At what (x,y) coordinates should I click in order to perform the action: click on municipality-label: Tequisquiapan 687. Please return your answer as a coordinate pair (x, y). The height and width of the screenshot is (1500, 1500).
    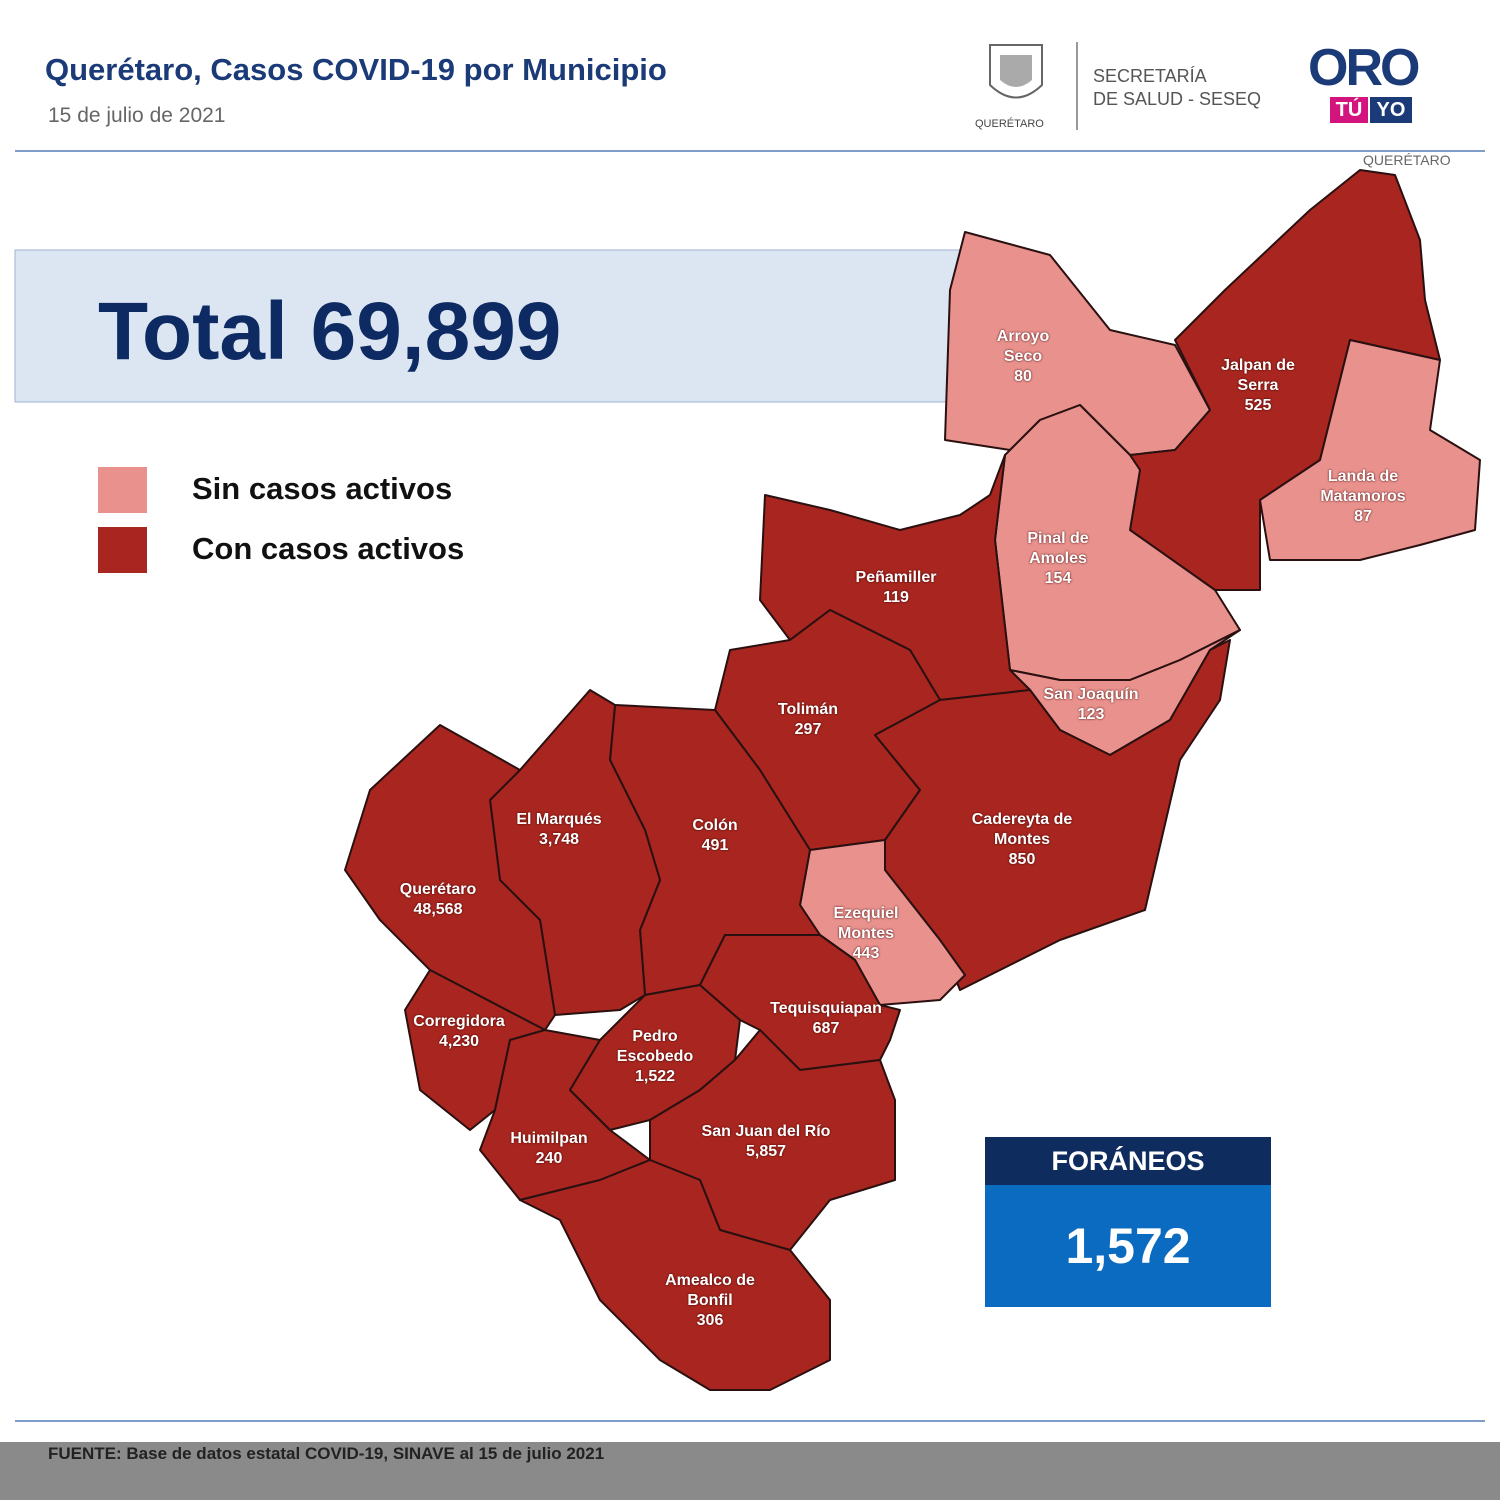
    Looking at the image, I should click on (826, 1019).